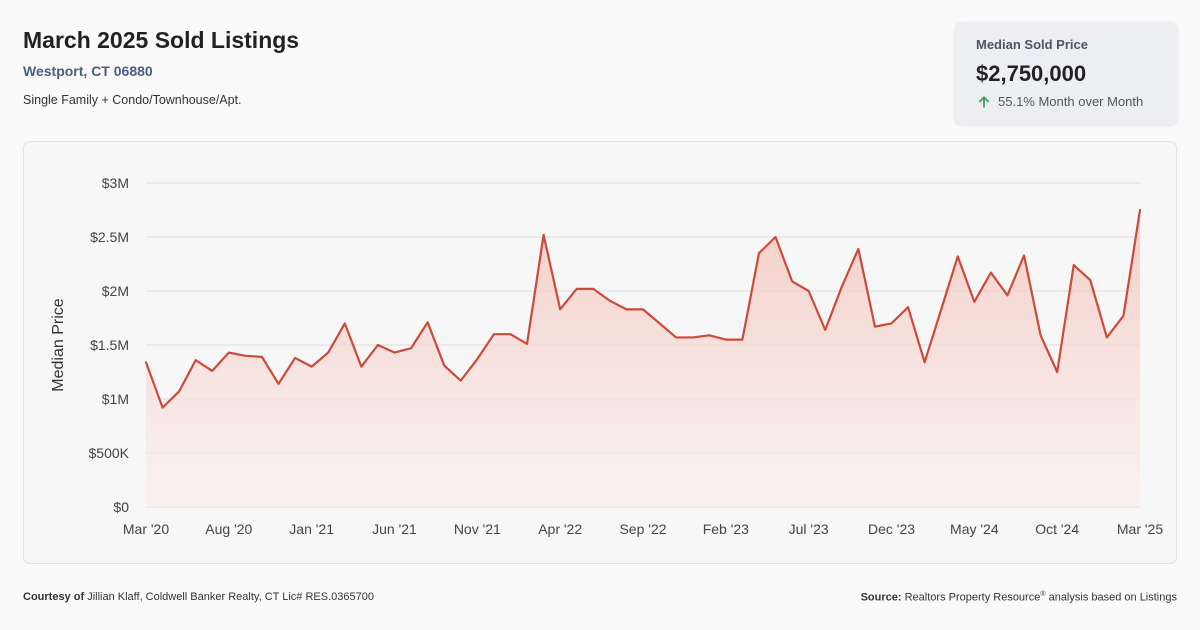 The height and width of the screenshot is (630, 1200). What do you see at coordinates (642, 529) in the screenshot?
I see `x-tick-label: Sep '22` at bounding box center [642, 529].